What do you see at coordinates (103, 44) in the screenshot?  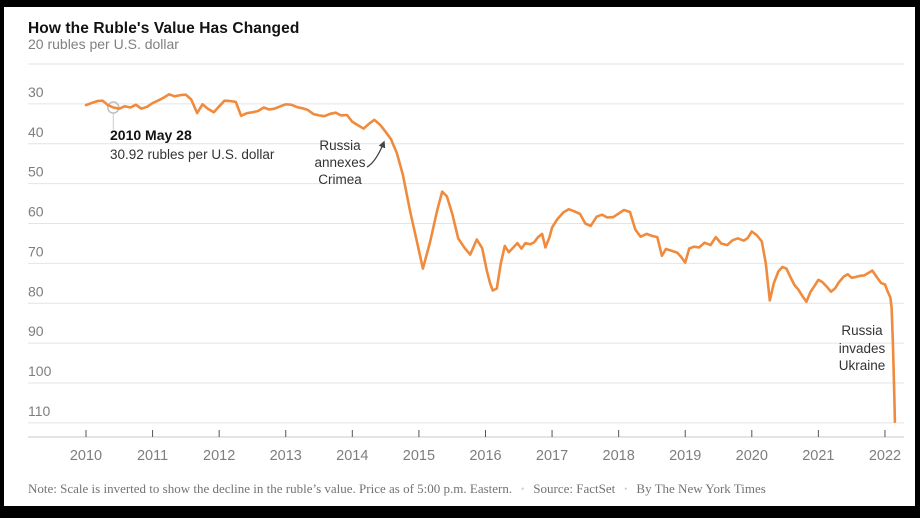 I see `y-axis-unit-label: 20 rubles per U.S. dollar` at bounding box center [103, 44].